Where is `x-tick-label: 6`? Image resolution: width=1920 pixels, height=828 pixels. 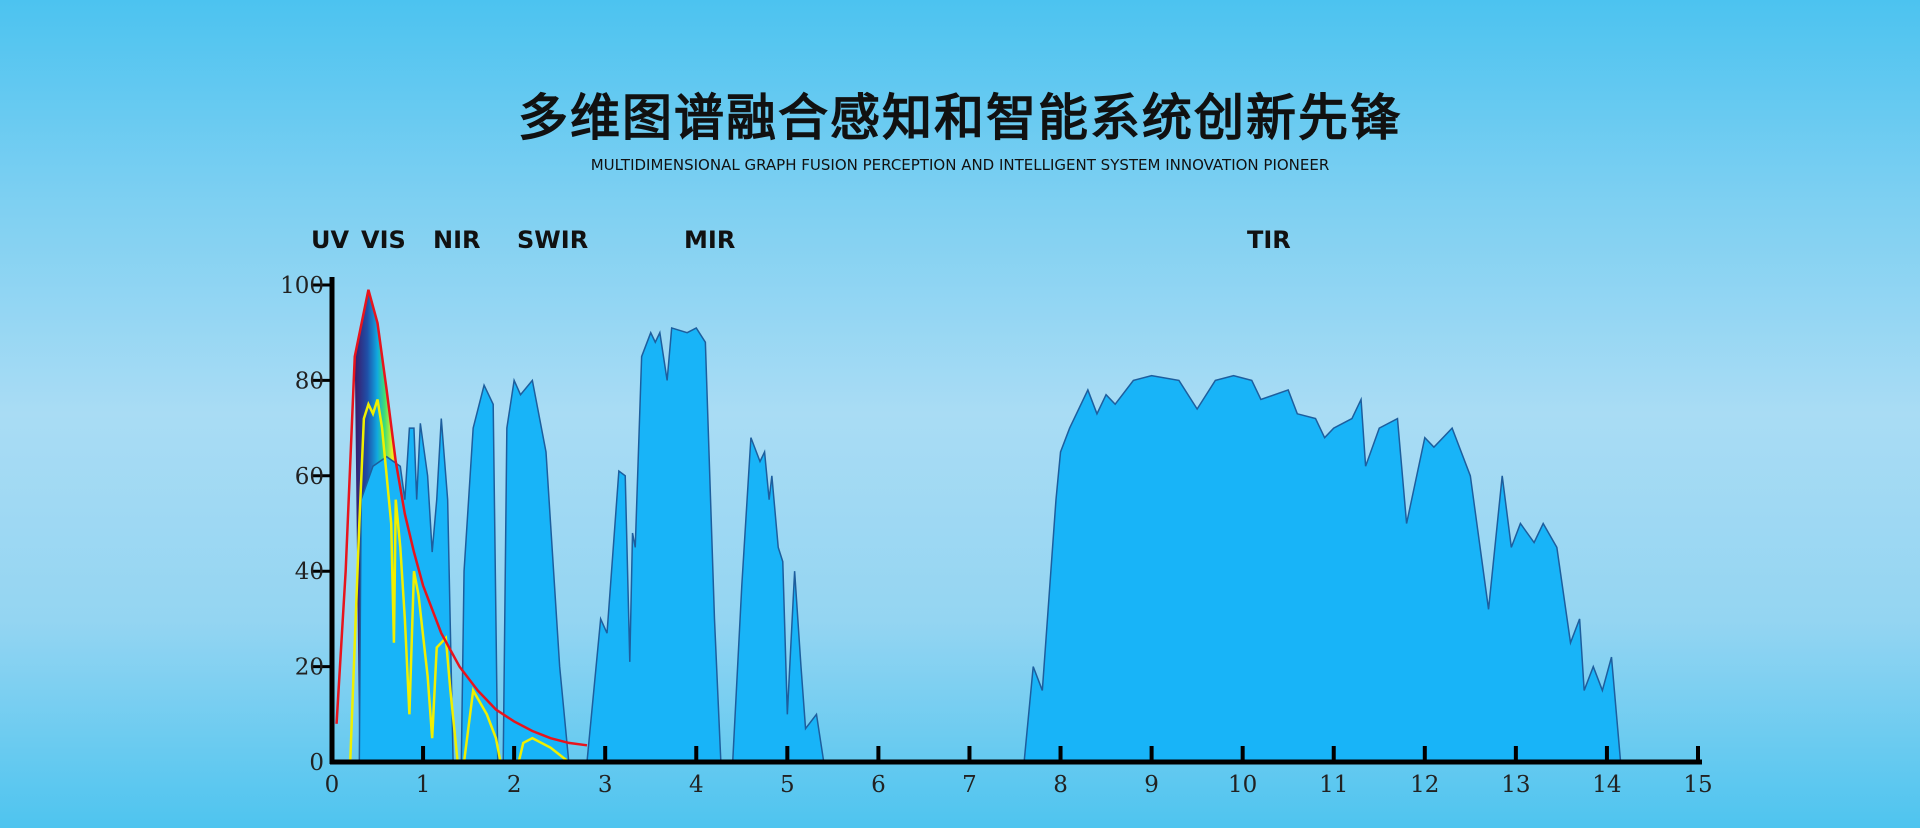
x-tick-label: 6 is located at coordinates (878, 785).